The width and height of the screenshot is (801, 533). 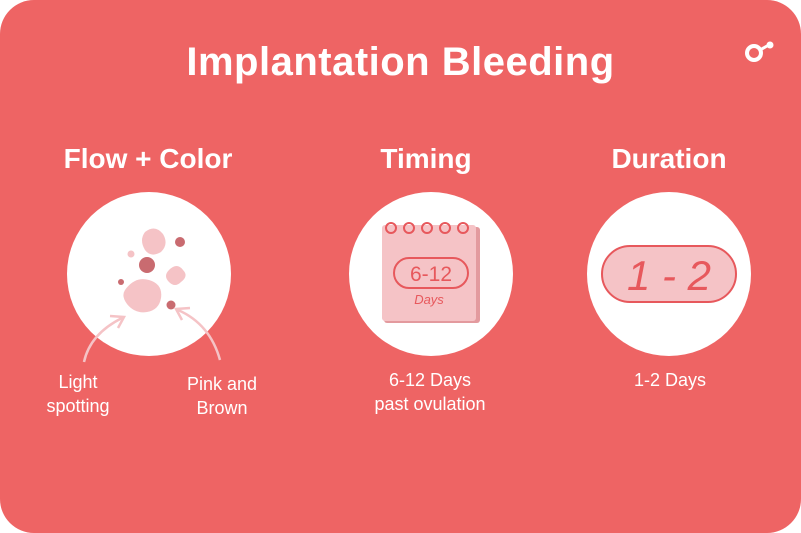 I want to click on caption-line: 1-2 Days, so click(x=670, y=380).